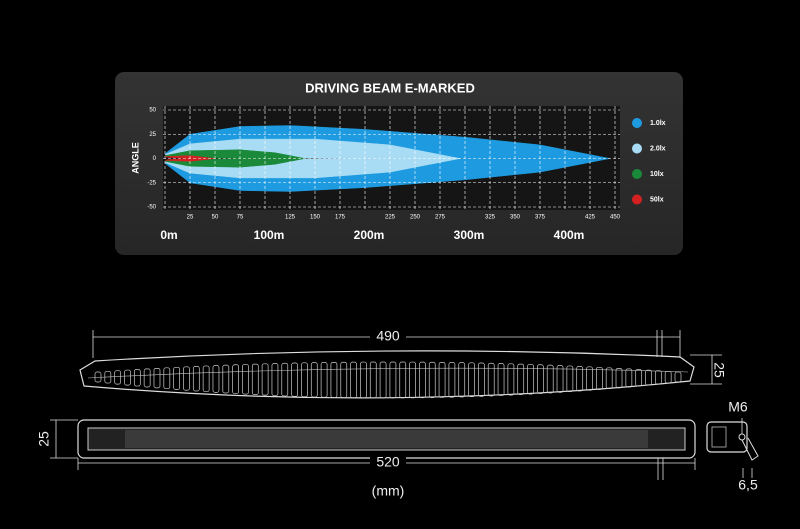  Describe the element at coordinates (240, 218) in the screenshot. I see `x-tick-label: 75` at that location.